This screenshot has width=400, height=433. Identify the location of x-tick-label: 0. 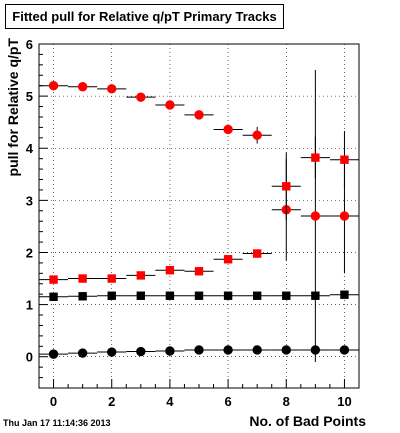
(53, 401).